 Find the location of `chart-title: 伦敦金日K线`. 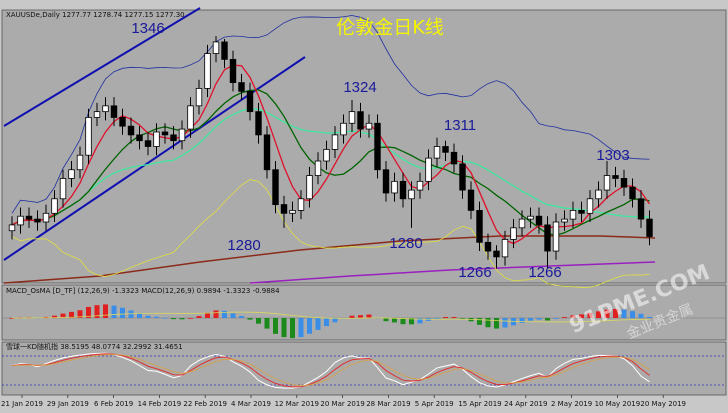

chart-title: 伦敦金日K线 is located at coordinates (389, 28).